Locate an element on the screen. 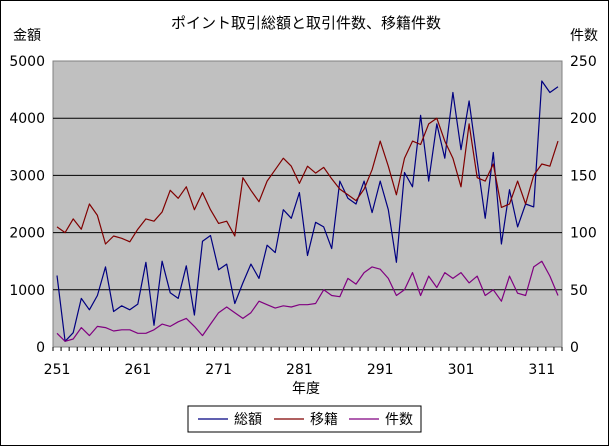 This screenshot has height=447, width=609. y-left-tick-label: 1000 is located at coordinates (27, 291).